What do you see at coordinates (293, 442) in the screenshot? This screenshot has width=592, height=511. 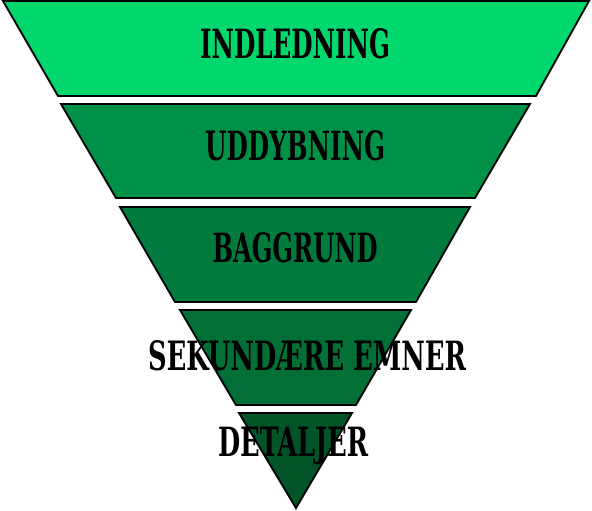 I see `tier-details-label: DETALJER` at bounding box center [293, 442].